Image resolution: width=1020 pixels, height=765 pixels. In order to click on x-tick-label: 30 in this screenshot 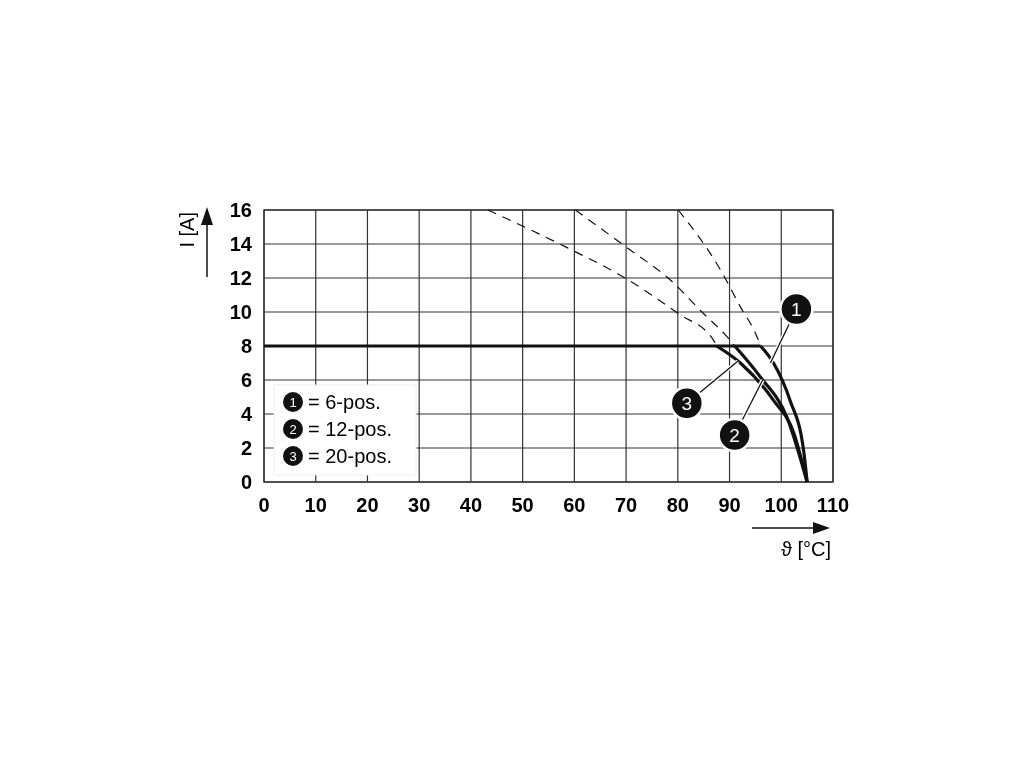, I will do `click(419, 505)`.